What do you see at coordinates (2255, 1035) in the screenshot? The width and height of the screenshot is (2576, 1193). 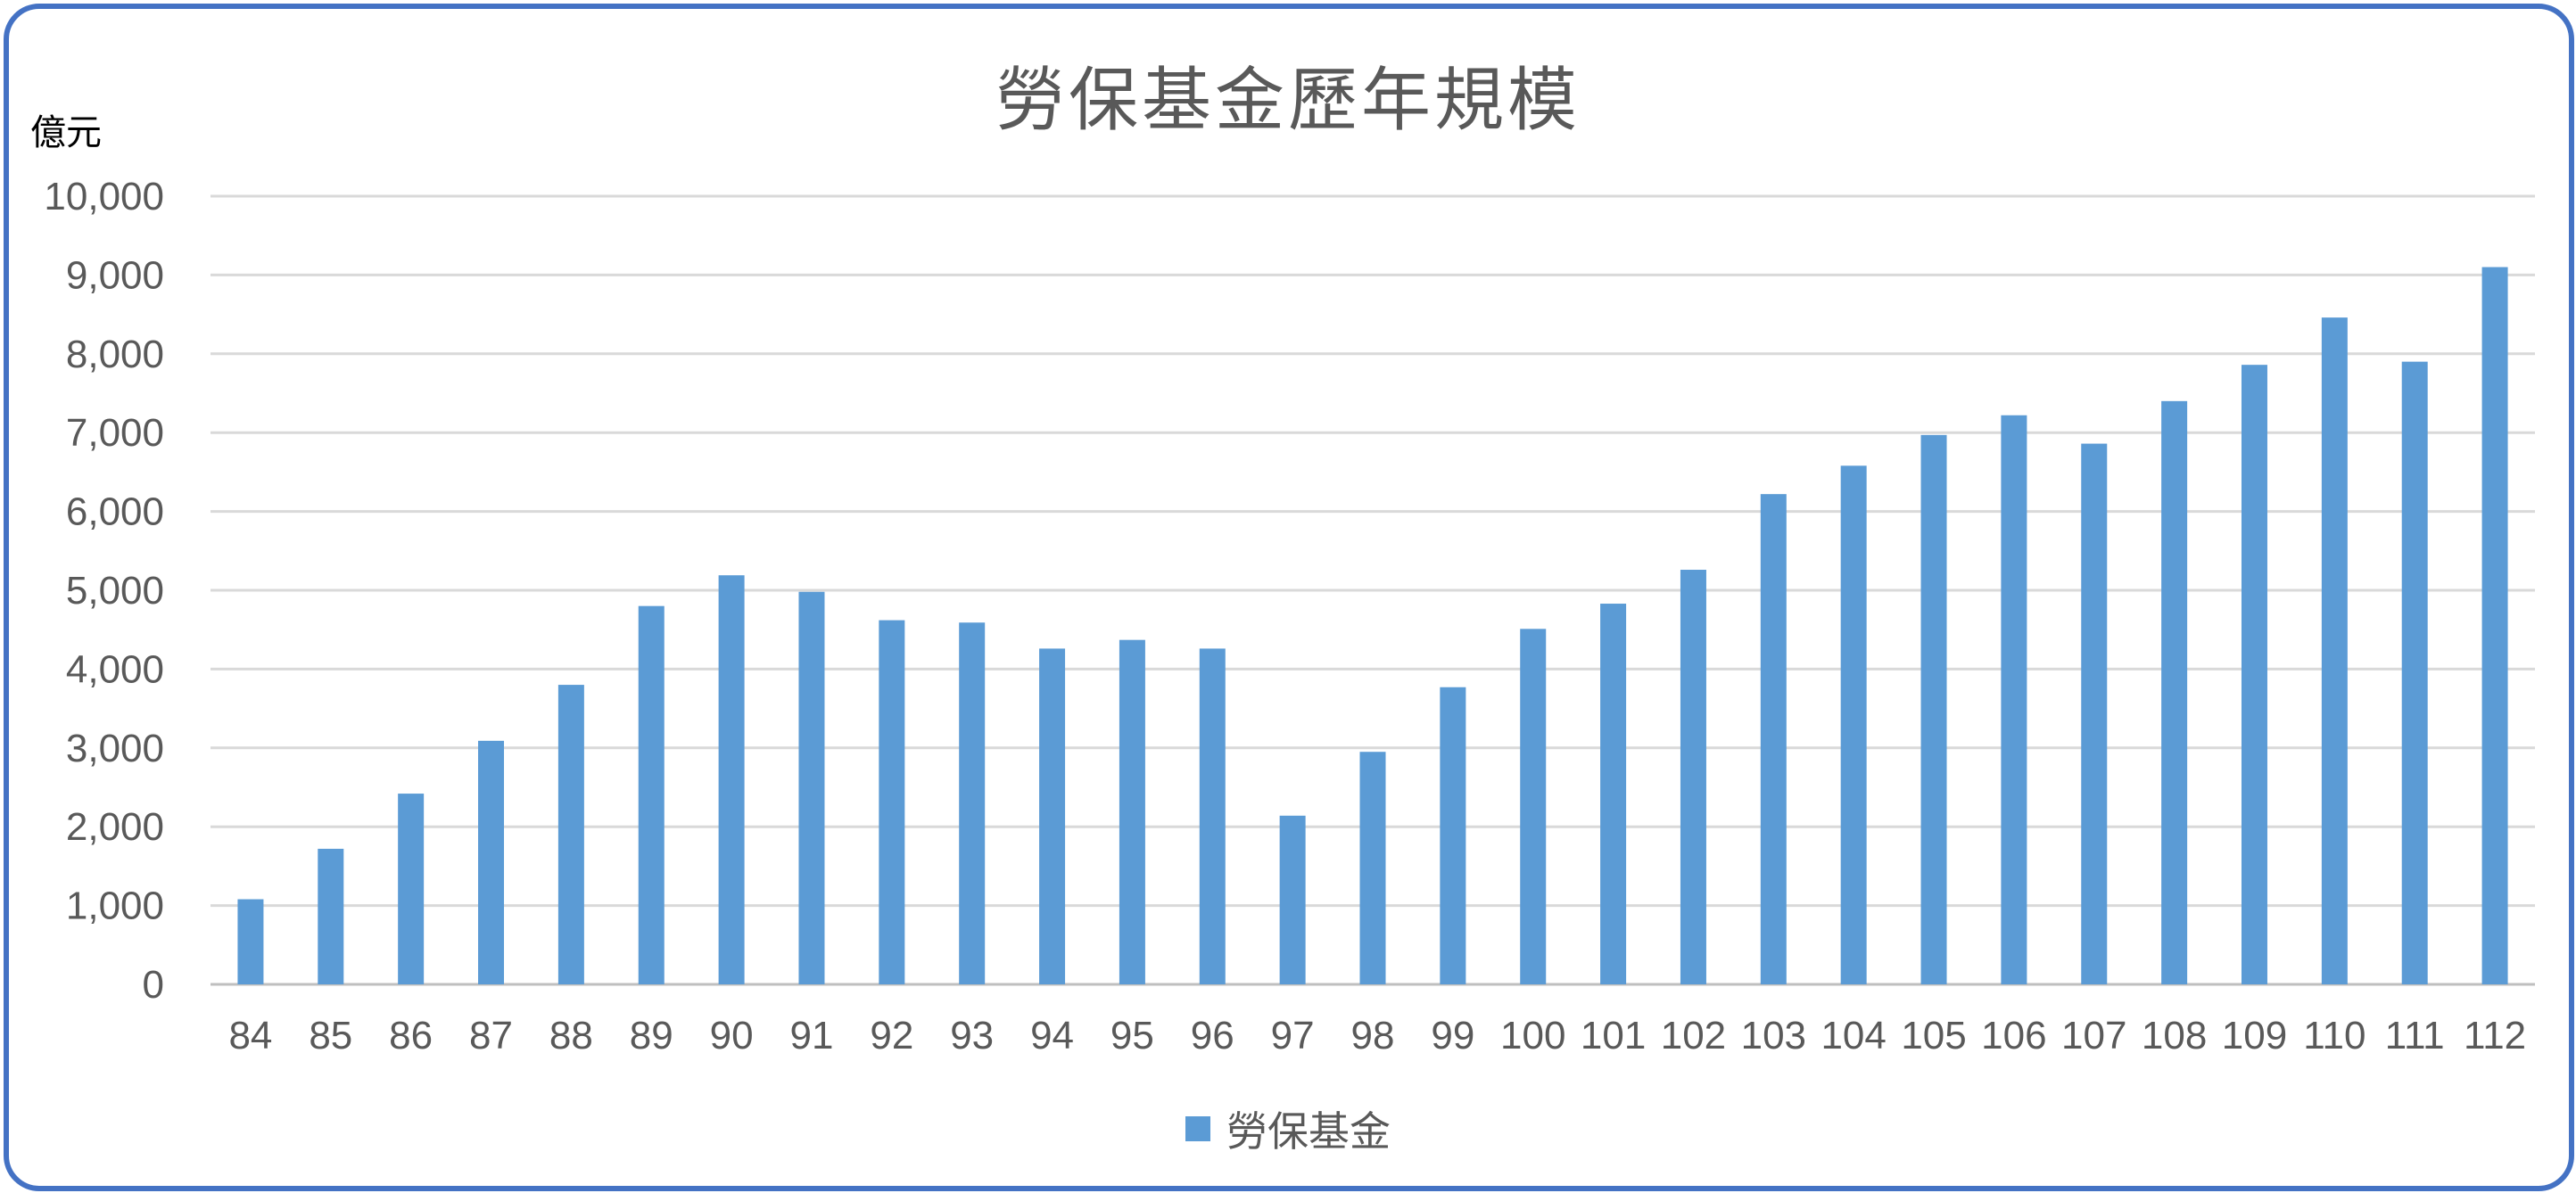 I see `x-tick-label: 109` at bounding box center [2255, 1035].